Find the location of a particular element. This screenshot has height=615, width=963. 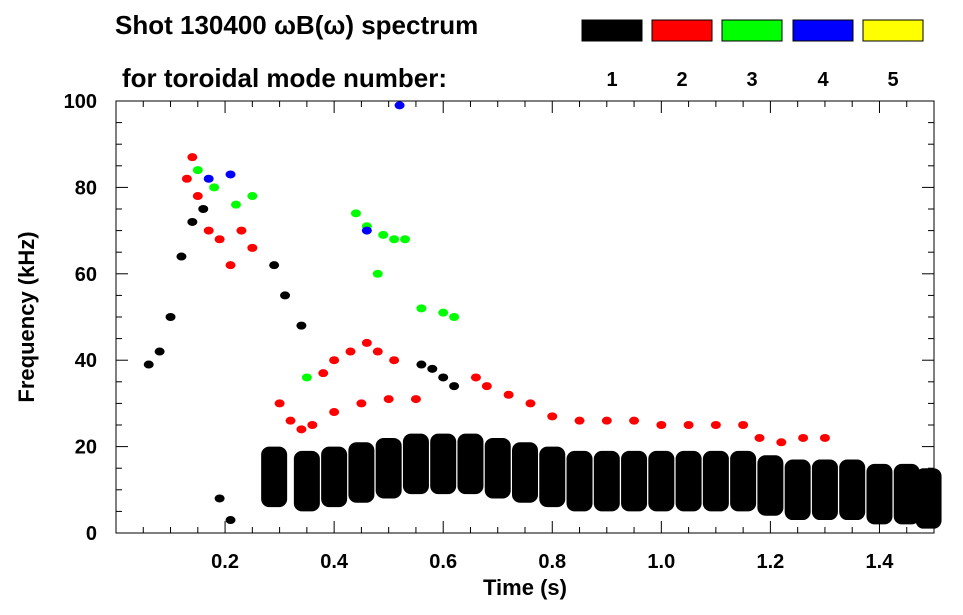

chart-title: Shot 130400 ωB(ω) spectrum is located at coordinates (296, 25).